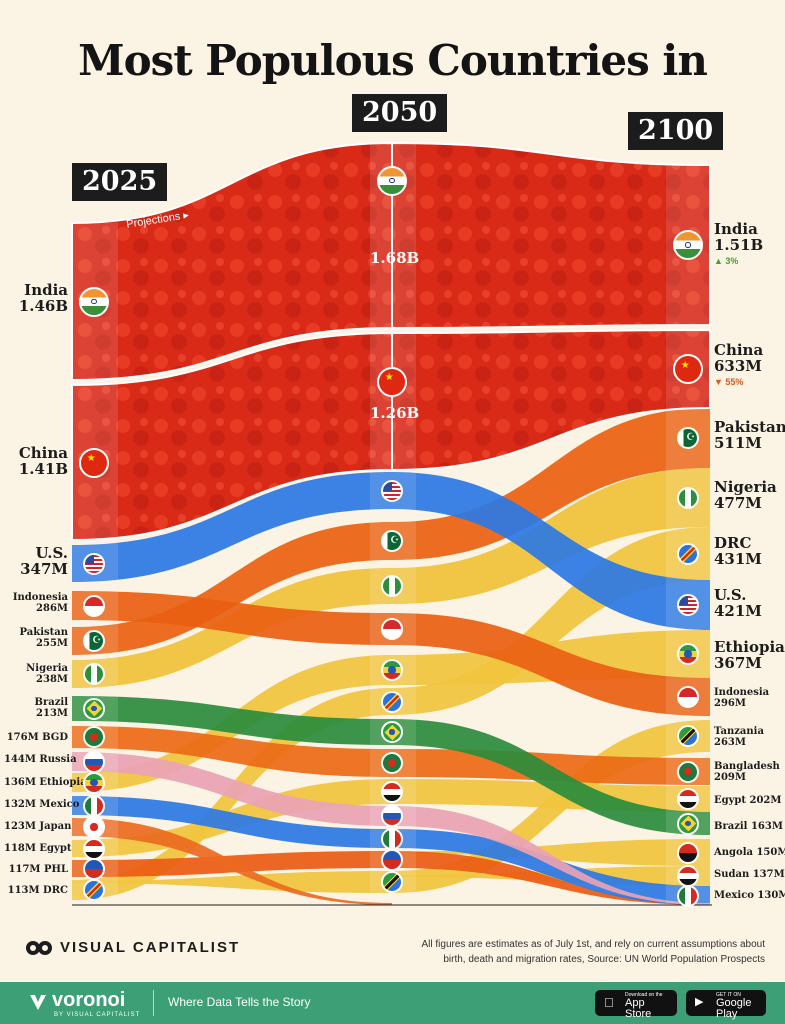  I want to click on label-2100-tanzania: Tanzania 263M, so click(739, 737).